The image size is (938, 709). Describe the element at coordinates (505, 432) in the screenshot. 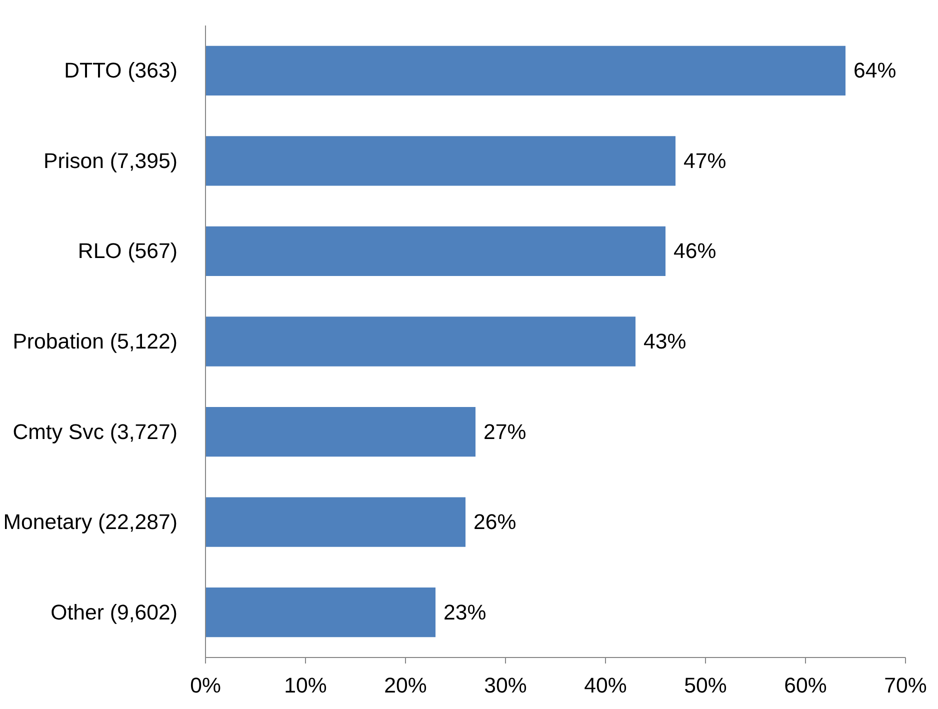

I see `data-label: 27%` at that location.